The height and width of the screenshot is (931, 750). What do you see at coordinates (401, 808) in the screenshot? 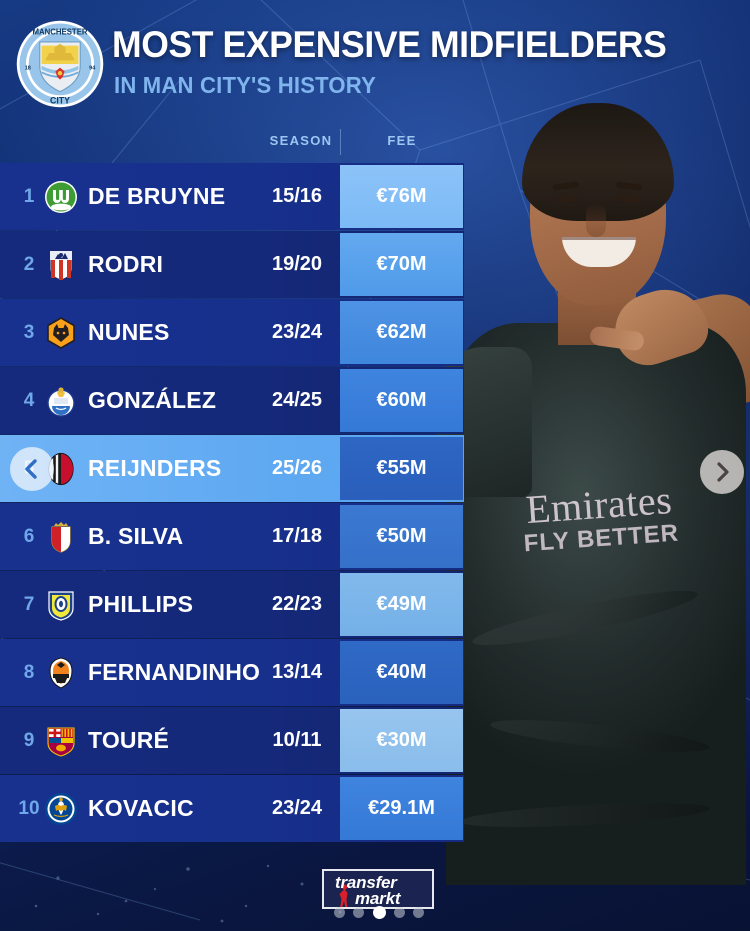
I see `row-fee: €29.1M` at bounding box center [401, 808].